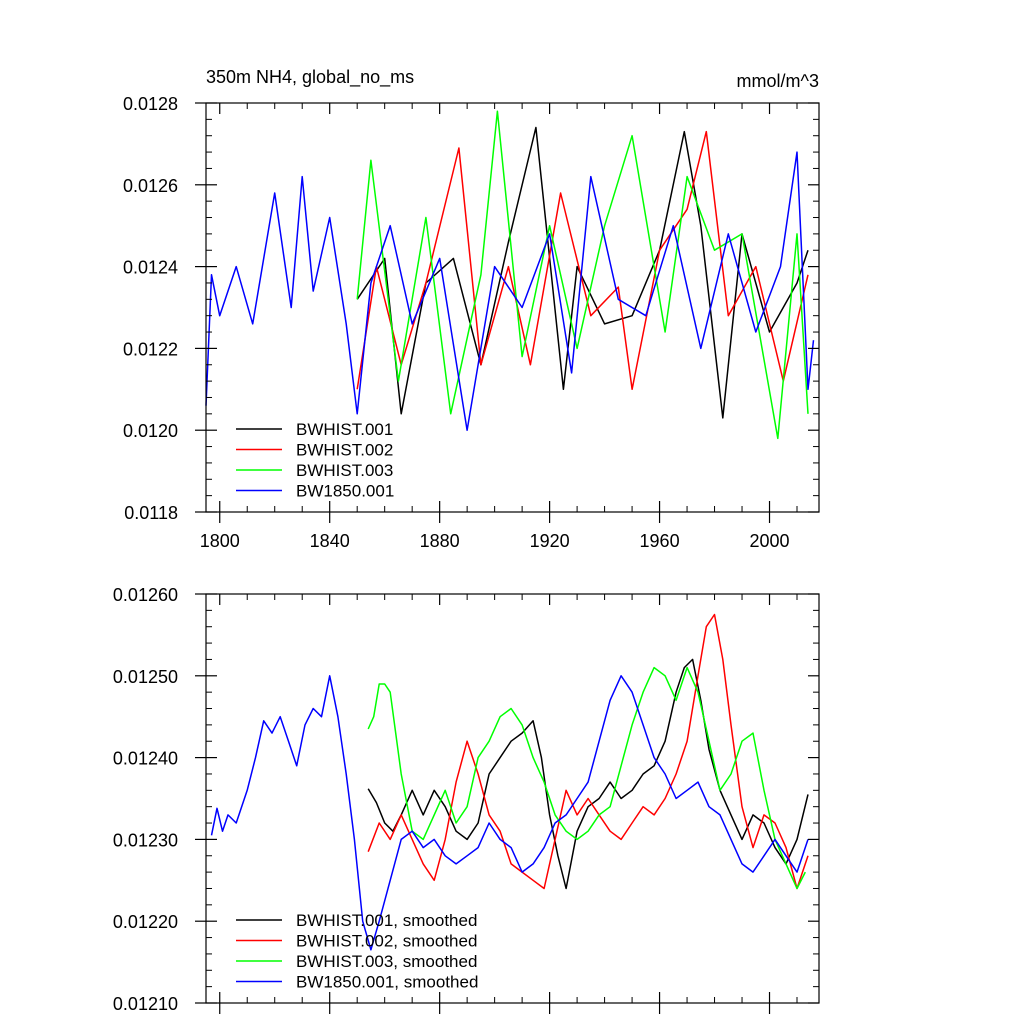 The image size is (1024, 1024). Describe the element at coordinates (660, 541) in the screenshot. I see `x-tick-label-0-4: 1960` at that location.